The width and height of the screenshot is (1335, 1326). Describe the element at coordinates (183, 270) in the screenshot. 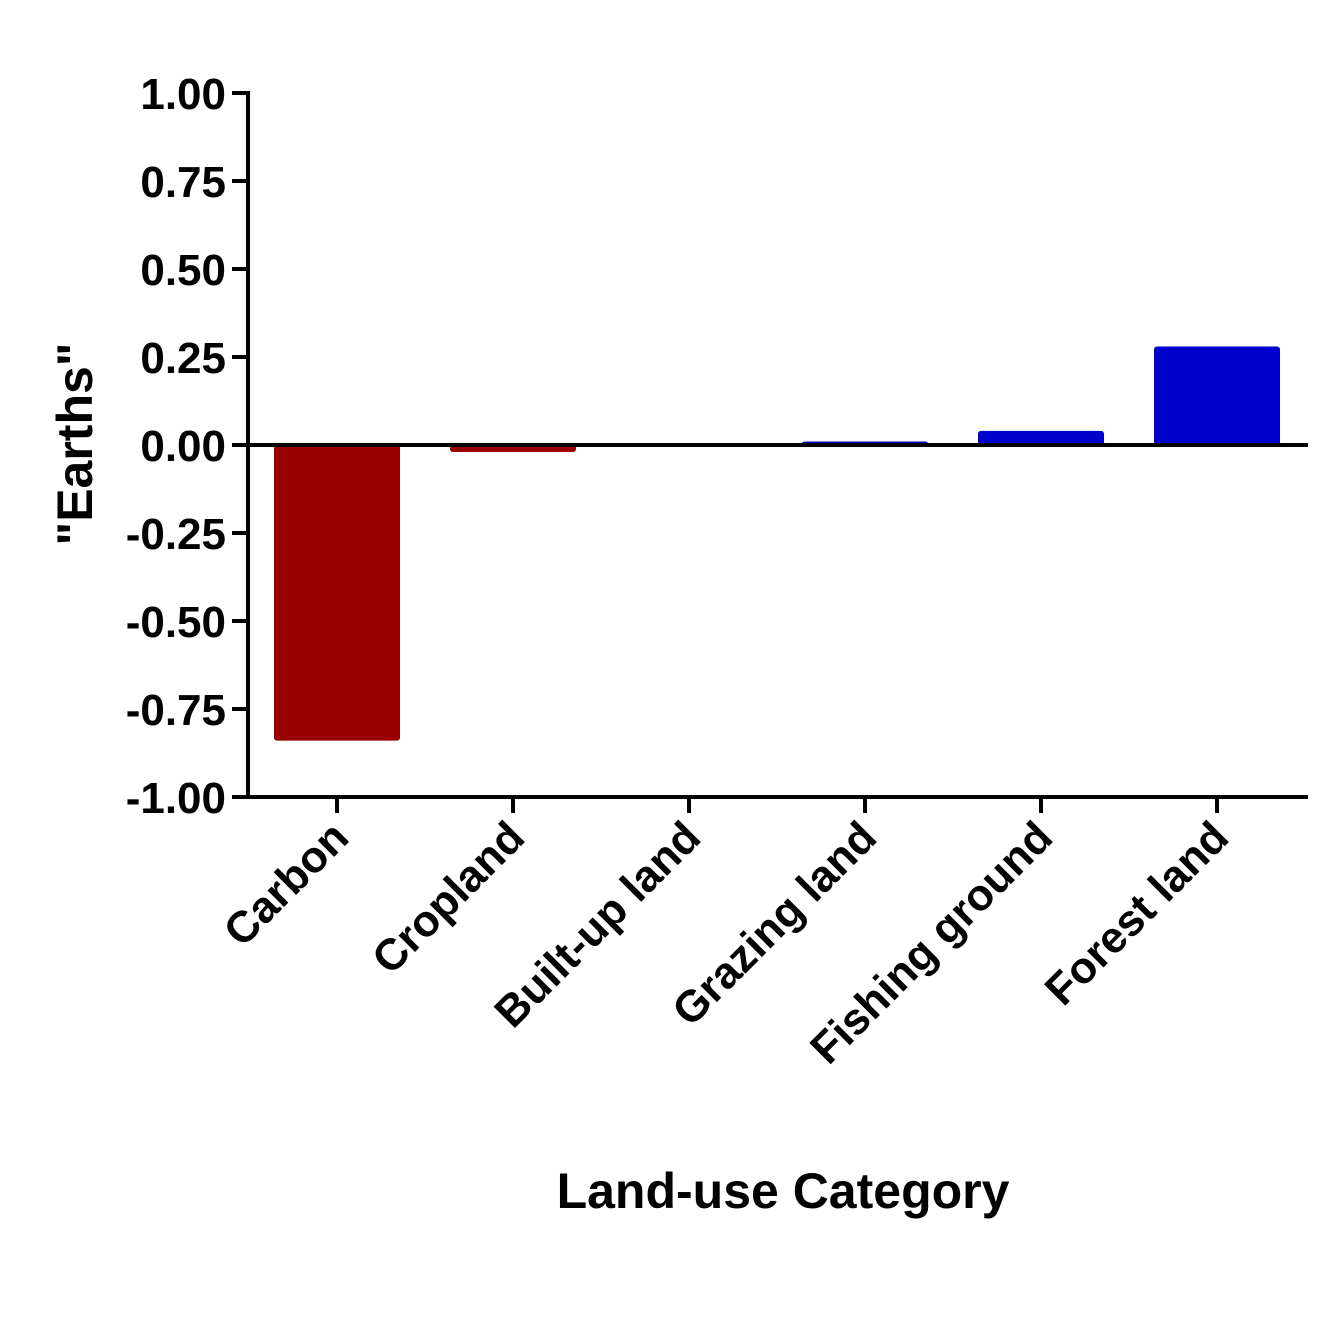

I see `y-tick-label: 0.50` at that location.